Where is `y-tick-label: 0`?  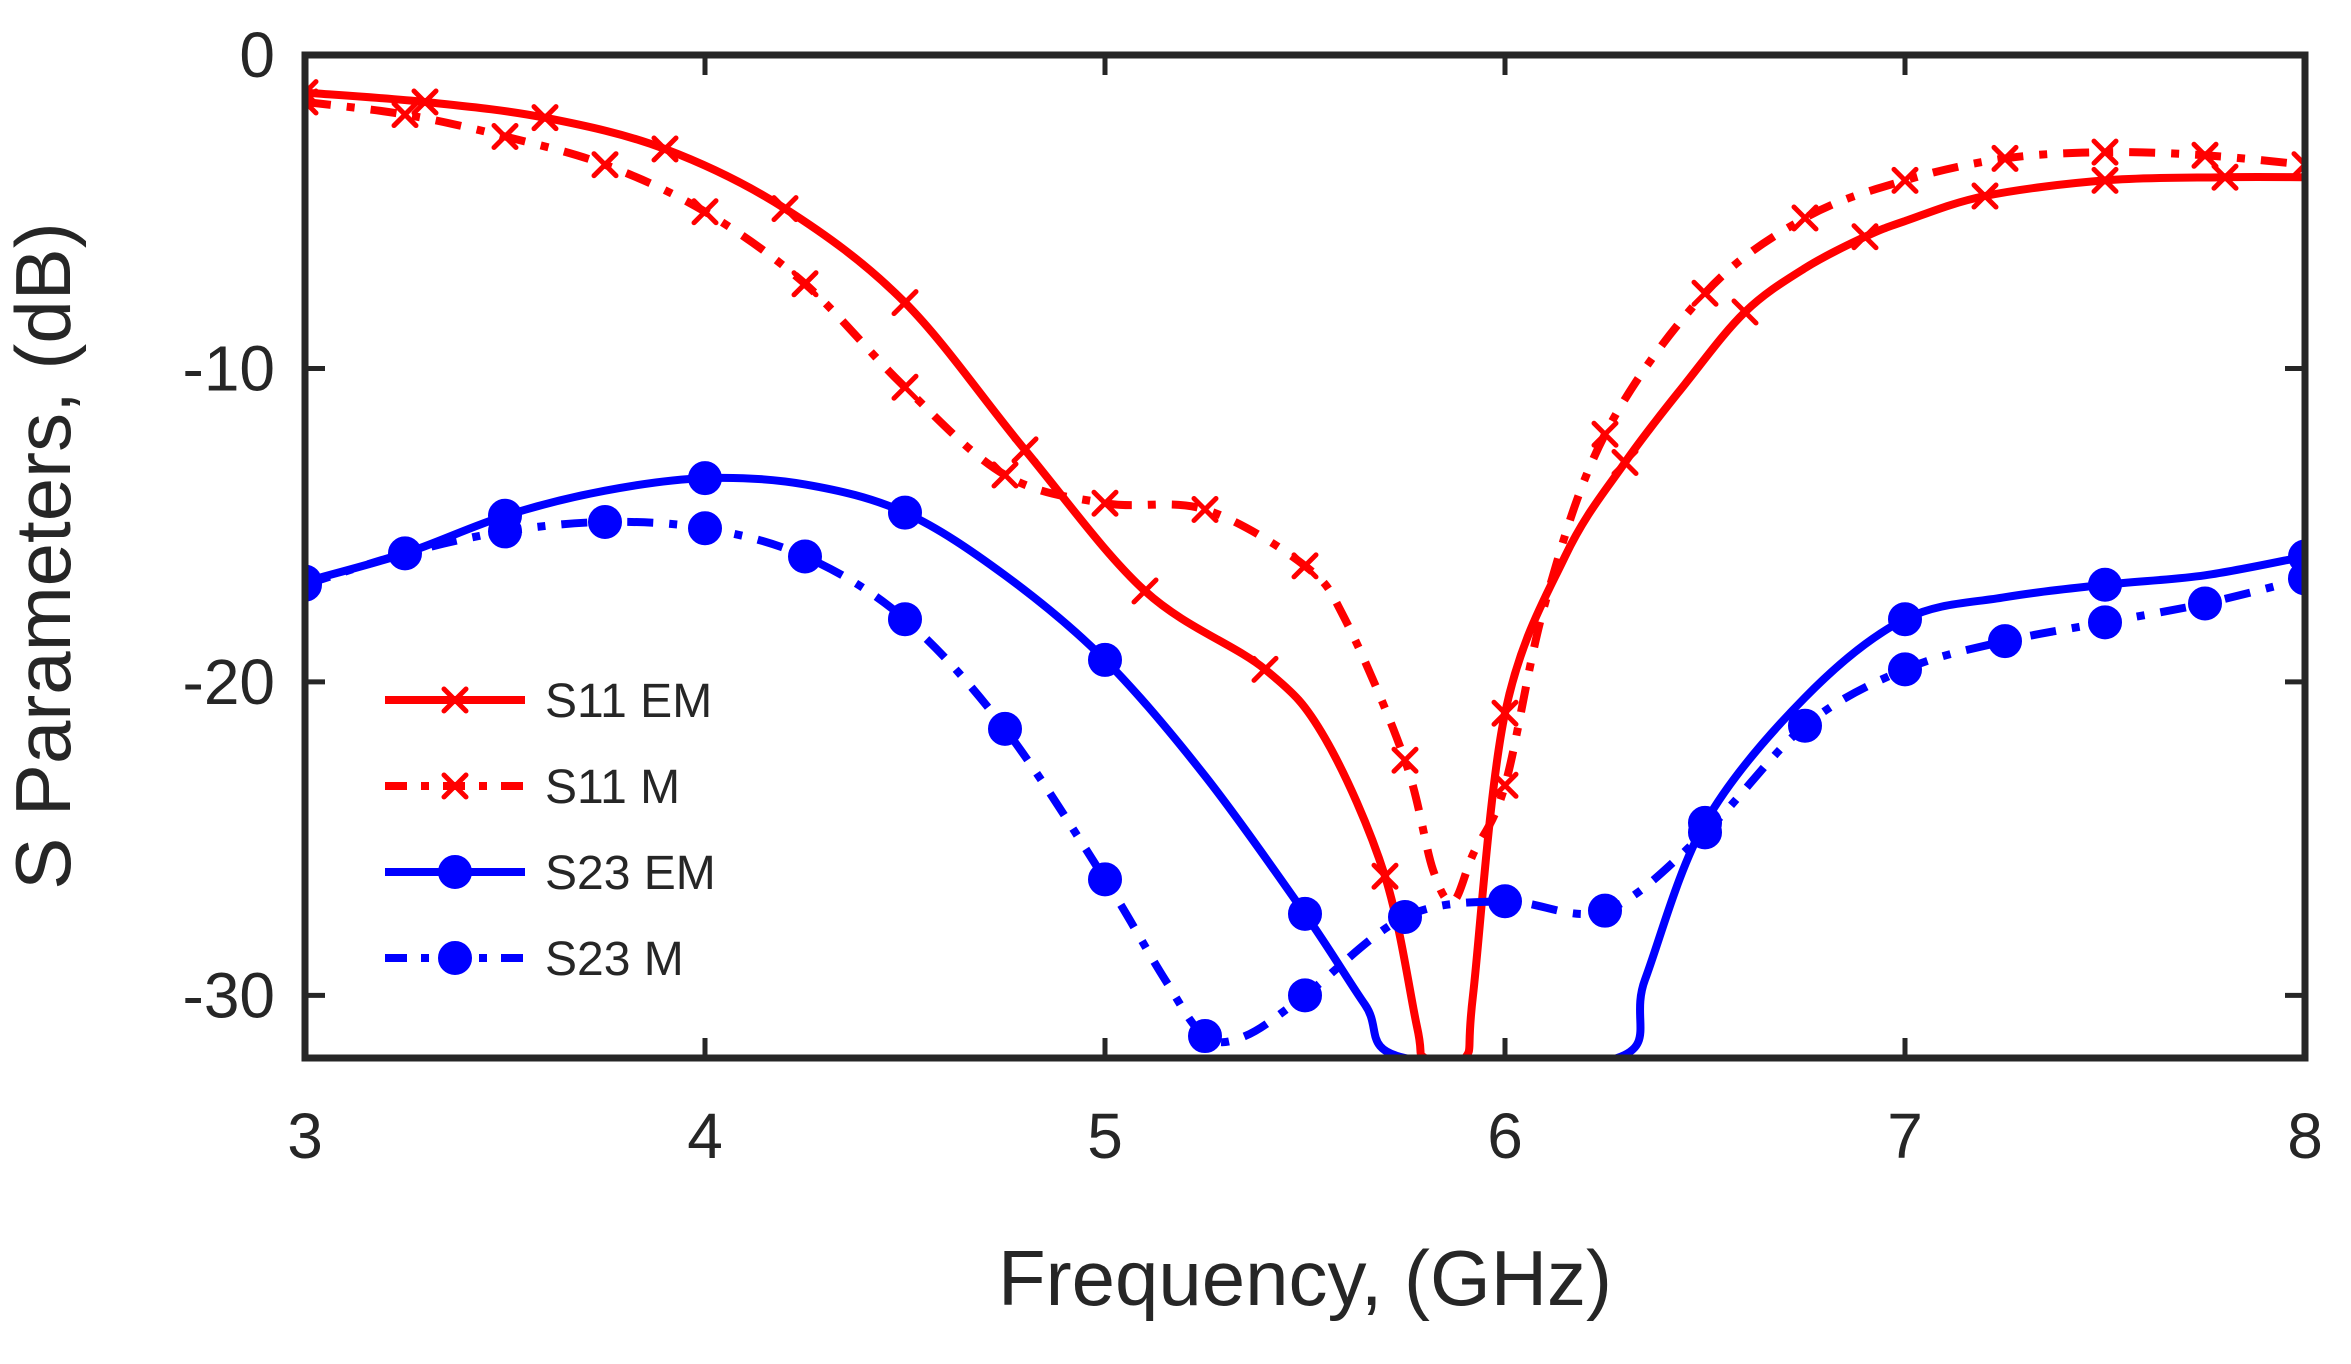
y-tick-label: 0 is located at coordinates (257, 55).